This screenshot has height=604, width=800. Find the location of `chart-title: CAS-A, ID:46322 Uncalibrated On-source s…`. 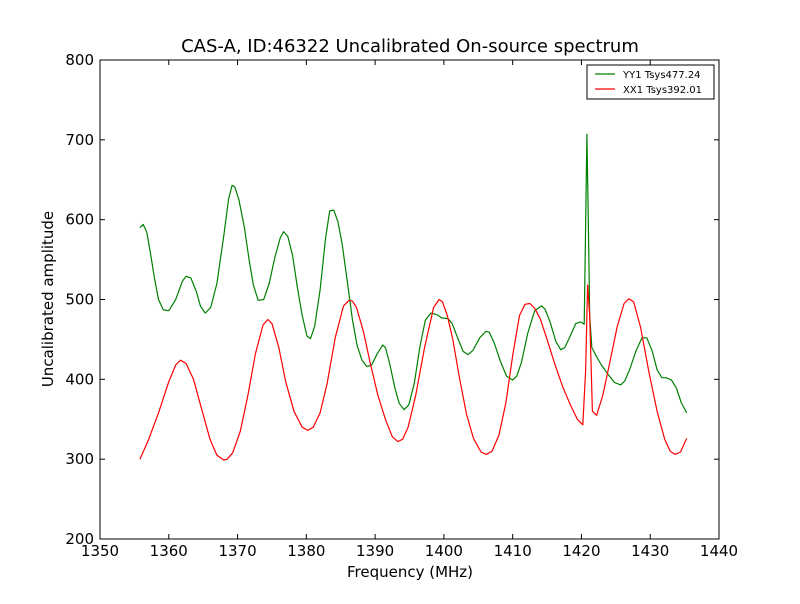

chart-title: CAS-A, ID:46322 Uncalibrated On-source s… is located at coordinates (410, 46).